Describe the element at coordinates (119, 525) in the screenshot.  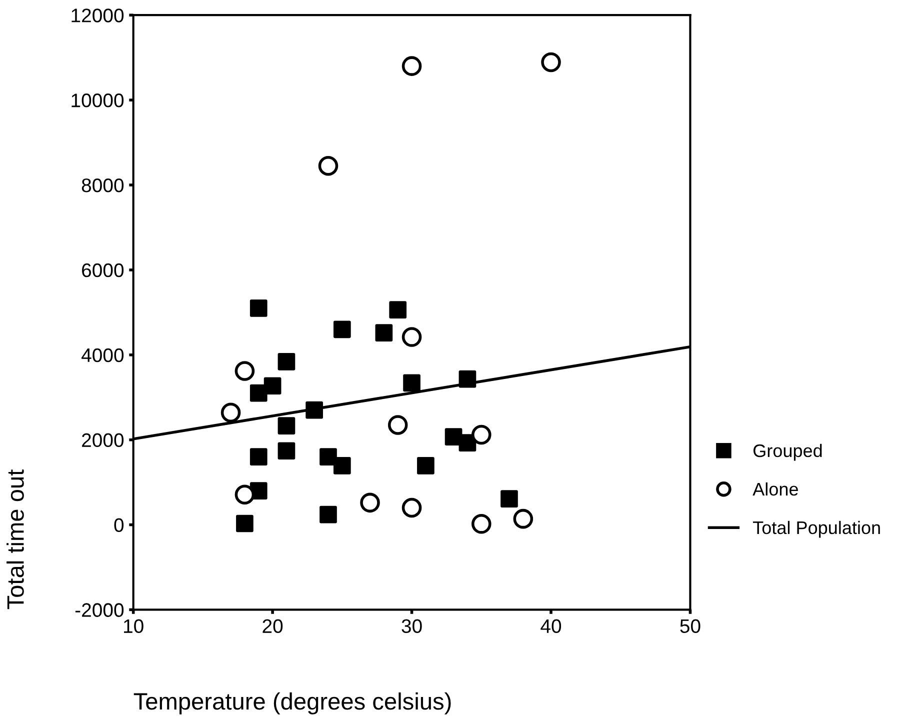
I see `y-tick-label: 0` at that location.